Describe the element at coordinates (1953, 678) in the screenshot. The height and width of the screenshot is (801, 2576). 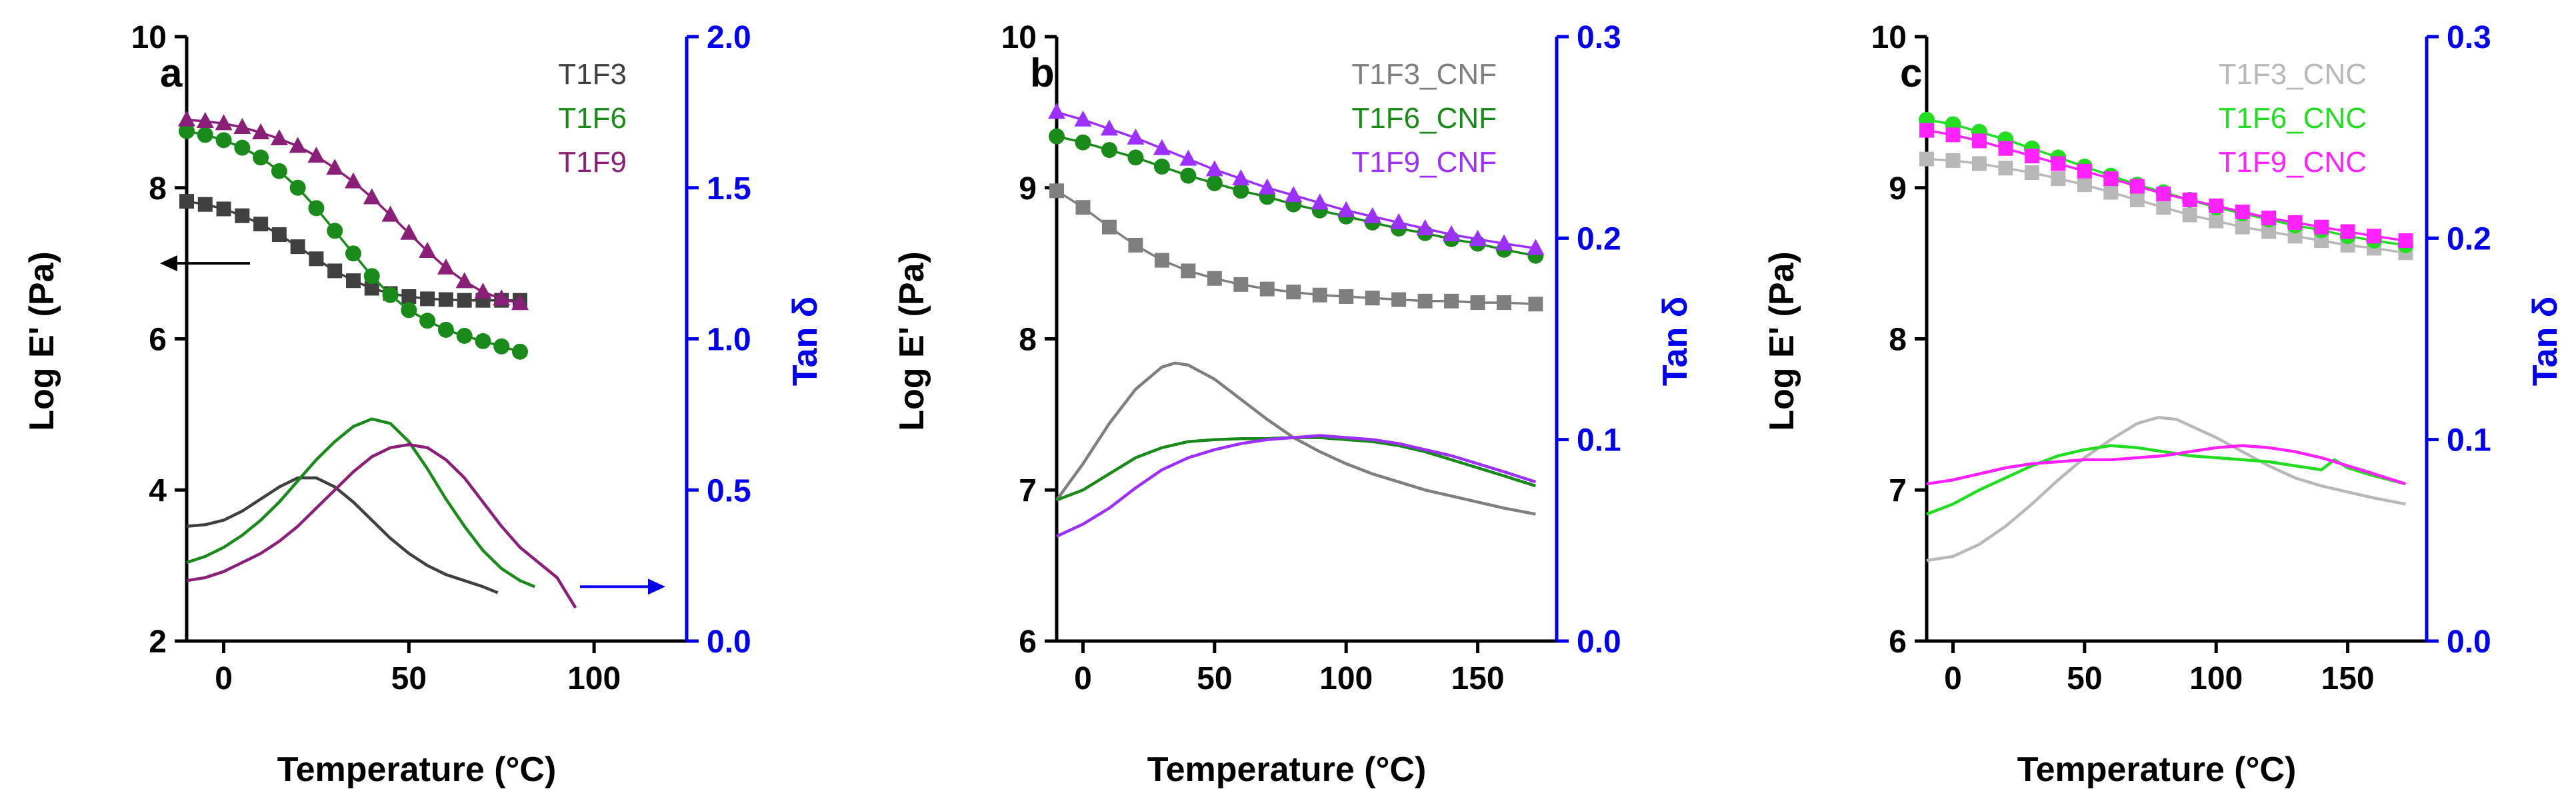
I see `panel-c-xtick-label: 0` at that location.